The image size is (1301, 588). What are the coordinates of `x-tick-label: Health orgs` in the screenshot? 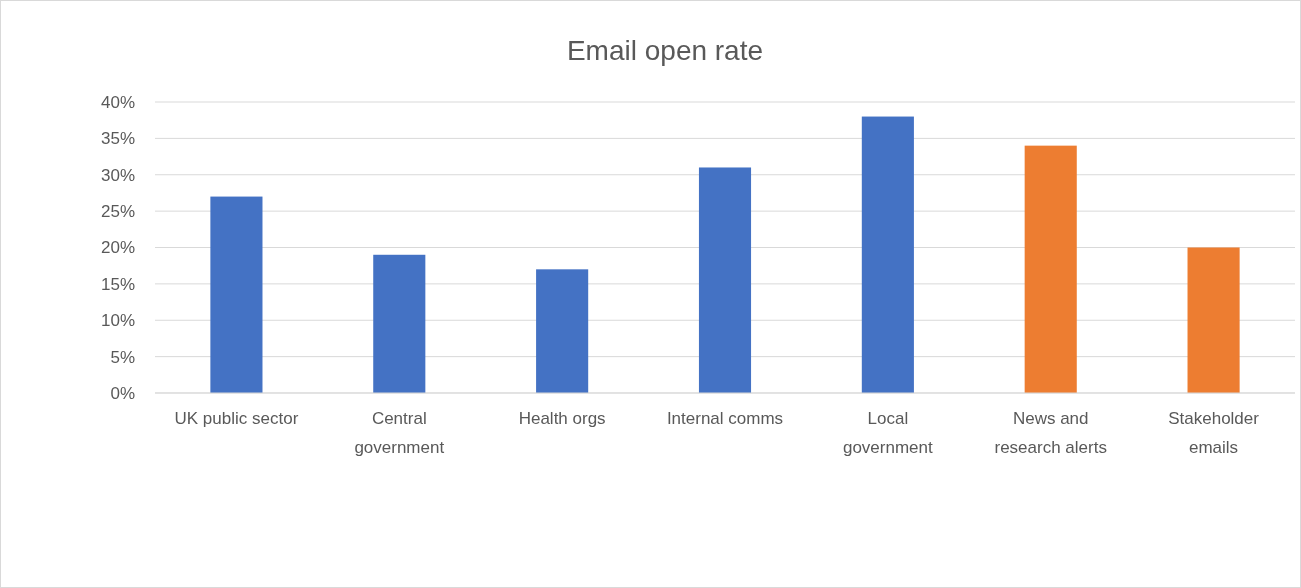 It's located at (562, 418).